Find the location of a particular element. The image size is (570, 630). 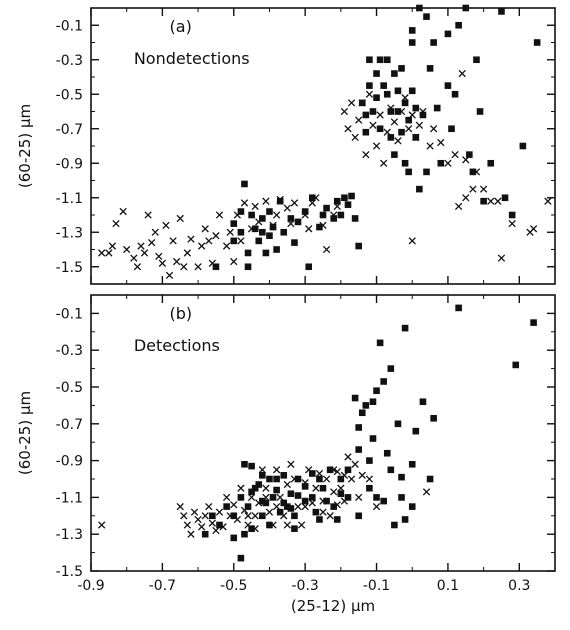

y-tick-label: -1.5 is located at coordinates (69, 268).